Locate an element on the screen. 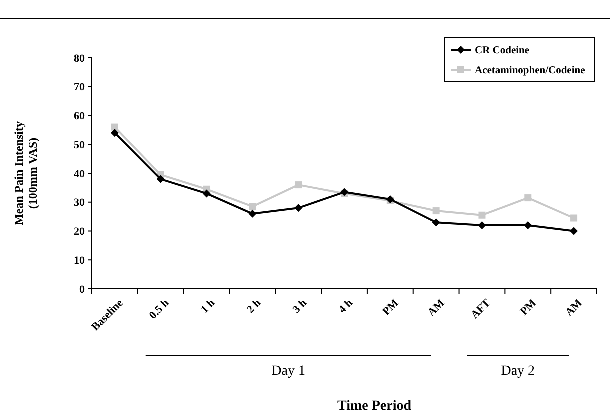 The image size is (610, 419). text: Day 1 is located at coordinates (289, 371).